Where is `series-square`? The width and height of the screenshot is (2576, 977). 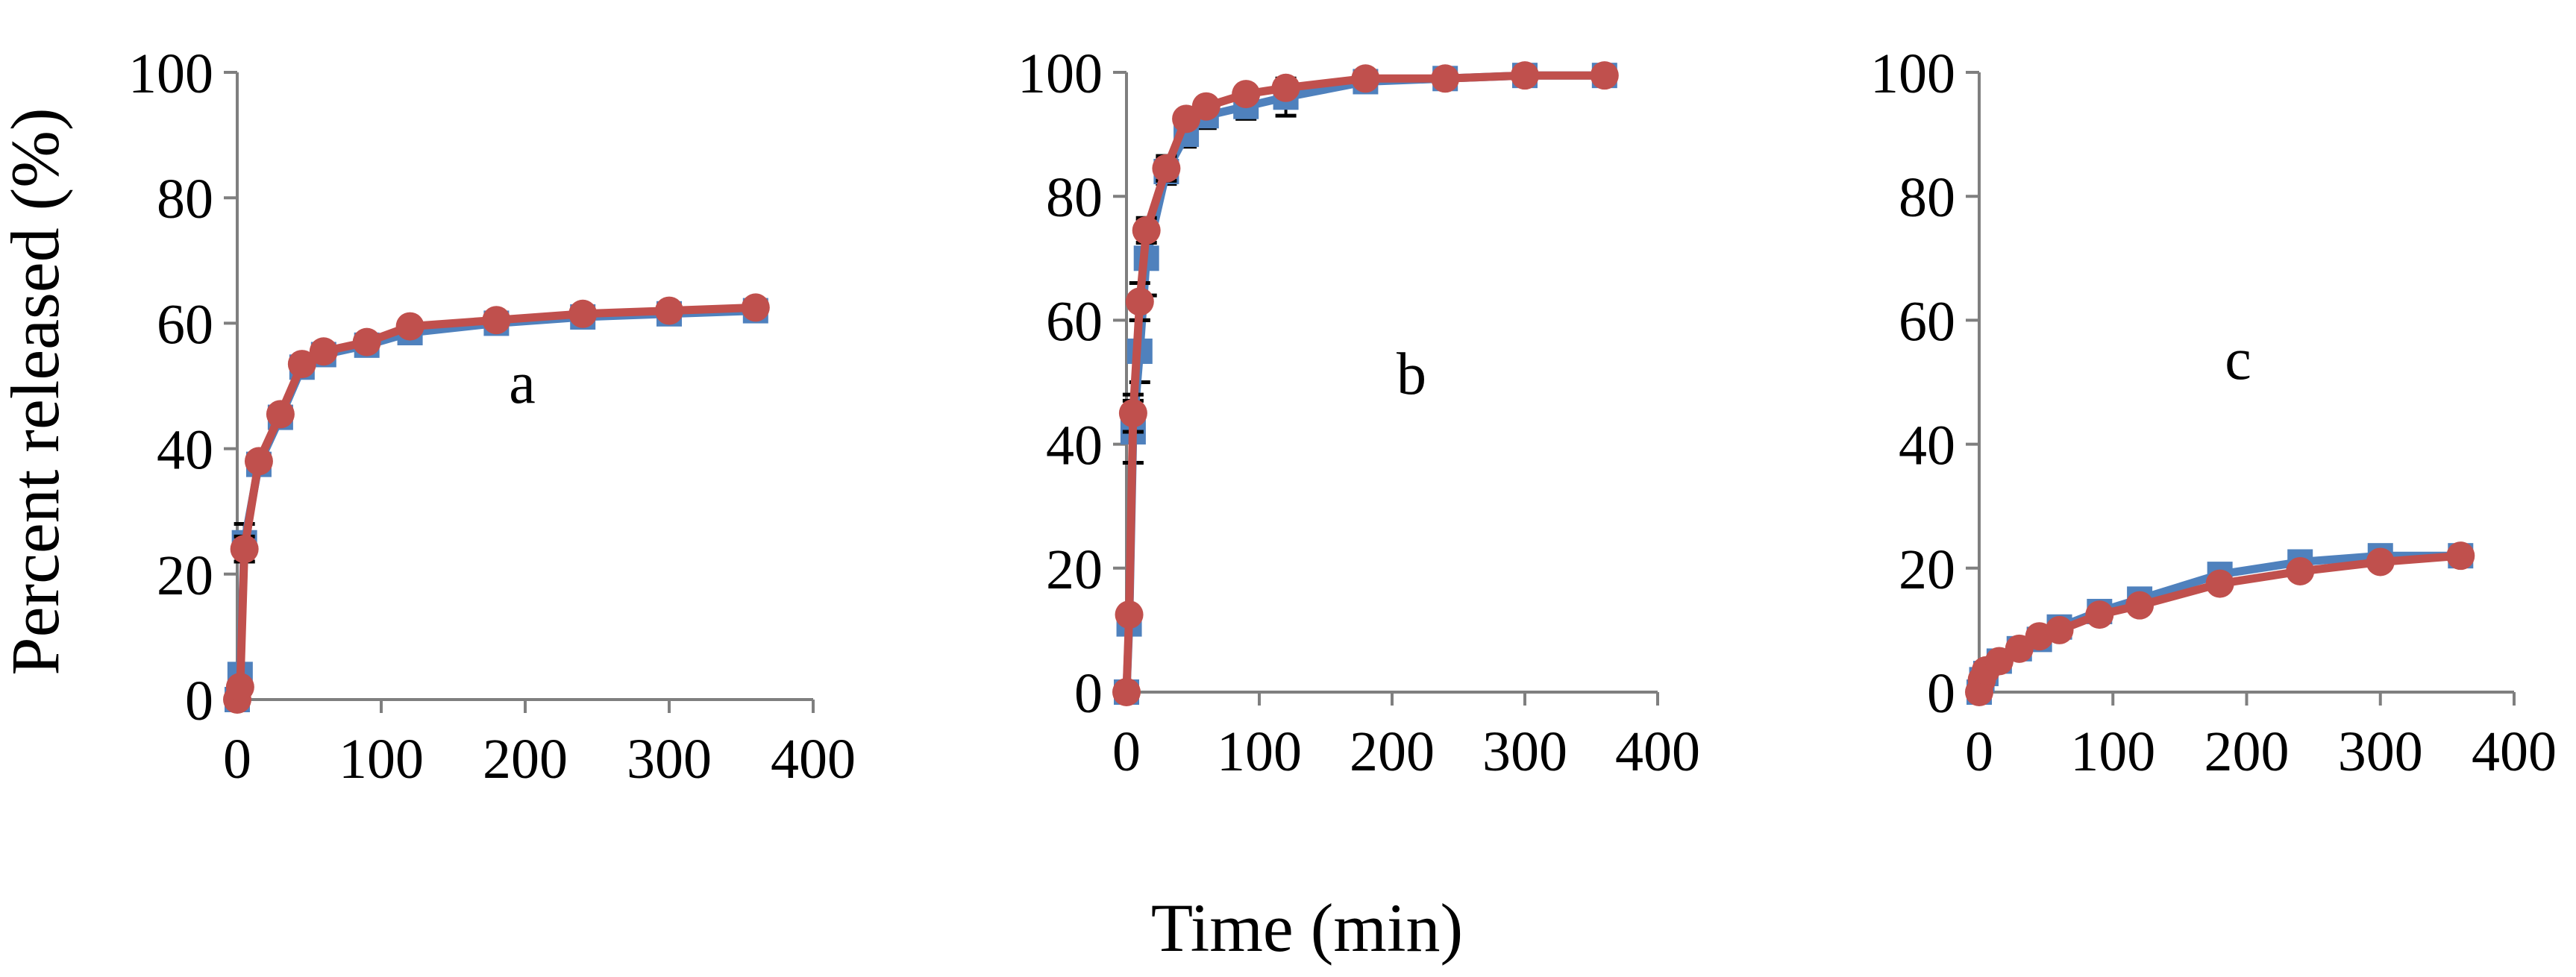 series-square is located at coordinates (1365, 384).